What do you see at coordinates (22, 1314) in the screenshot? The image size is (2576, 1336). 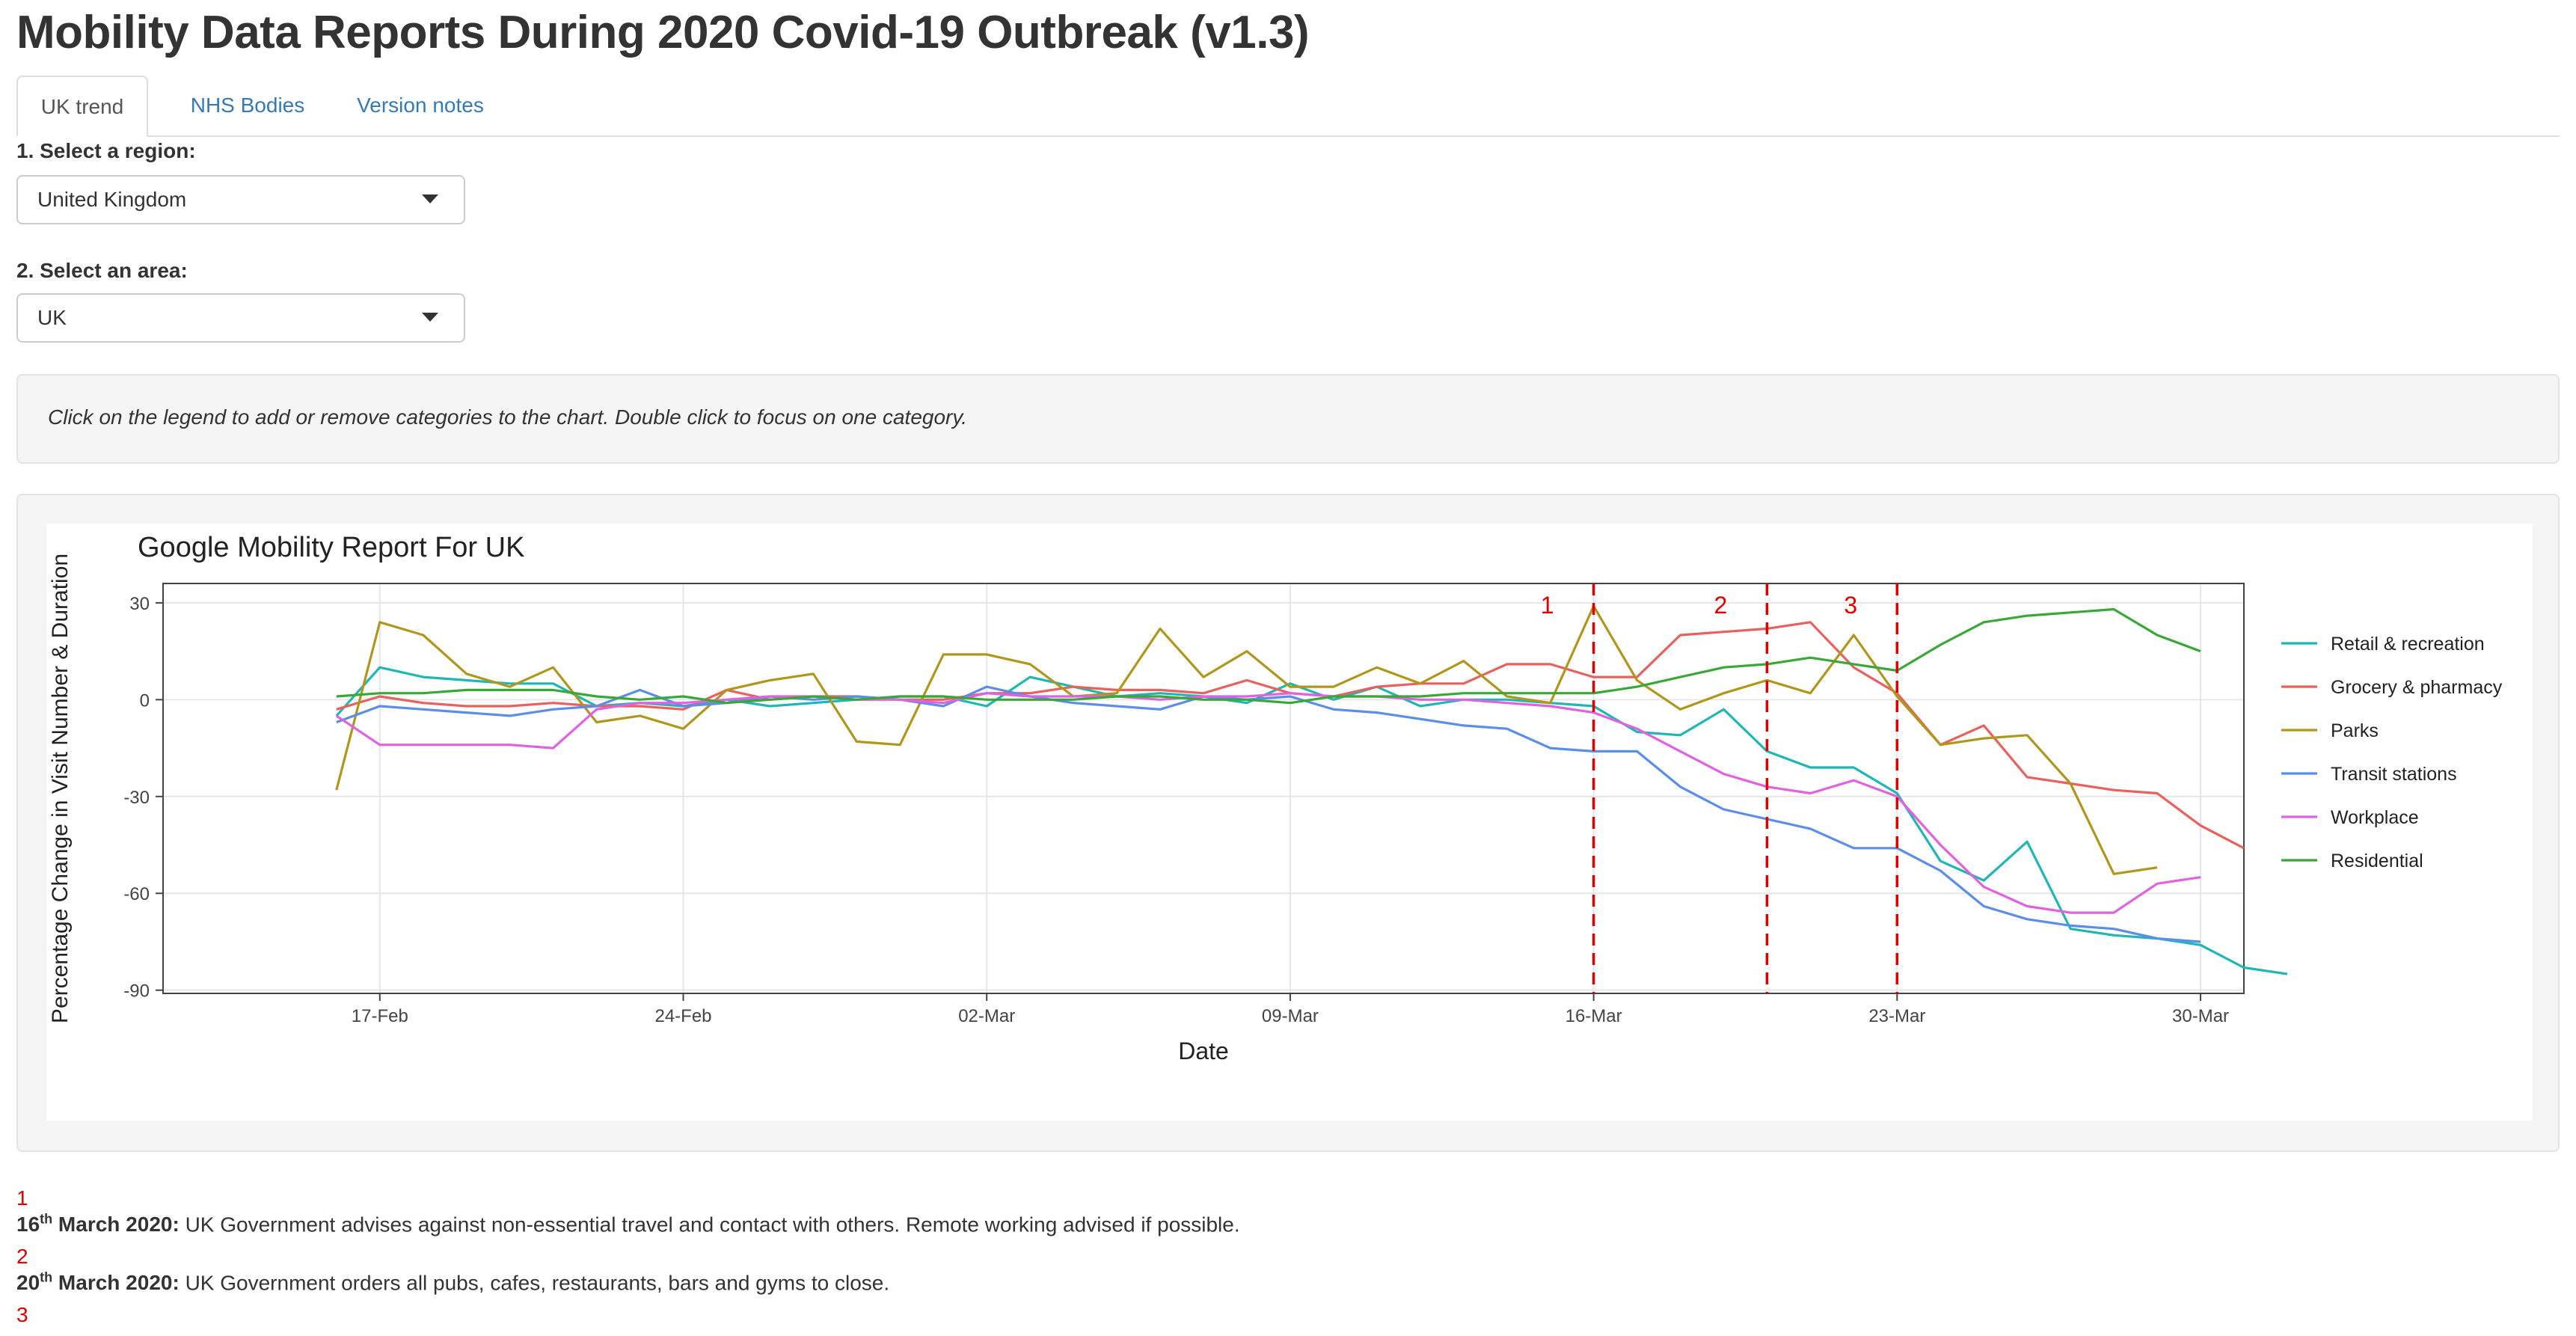 I see `note-3-marker: 3` at bounding box center [22, 1314].